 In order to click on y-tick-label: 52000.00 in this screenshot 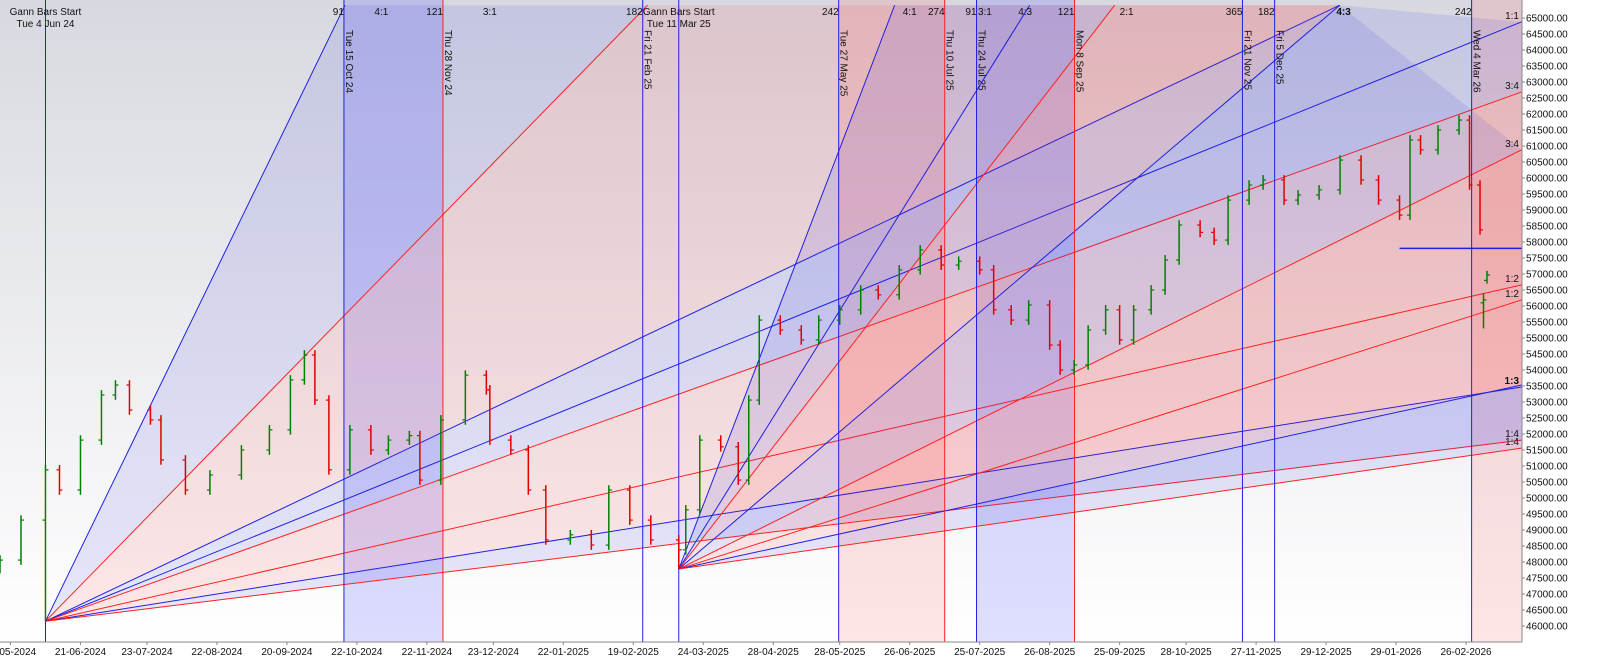, I will do `click(1547, 435)`.